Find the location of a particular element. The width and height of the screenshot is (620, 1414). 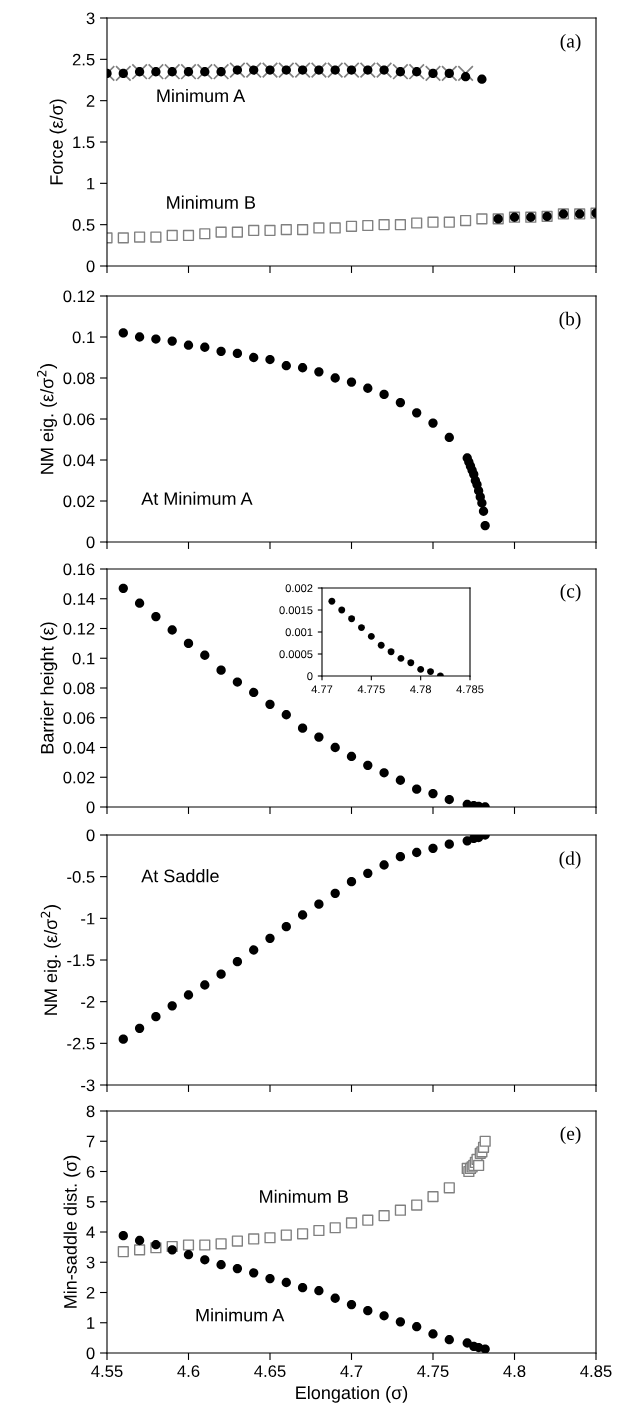

y-tick-label: 4 is located at coordinates (90, 1232).